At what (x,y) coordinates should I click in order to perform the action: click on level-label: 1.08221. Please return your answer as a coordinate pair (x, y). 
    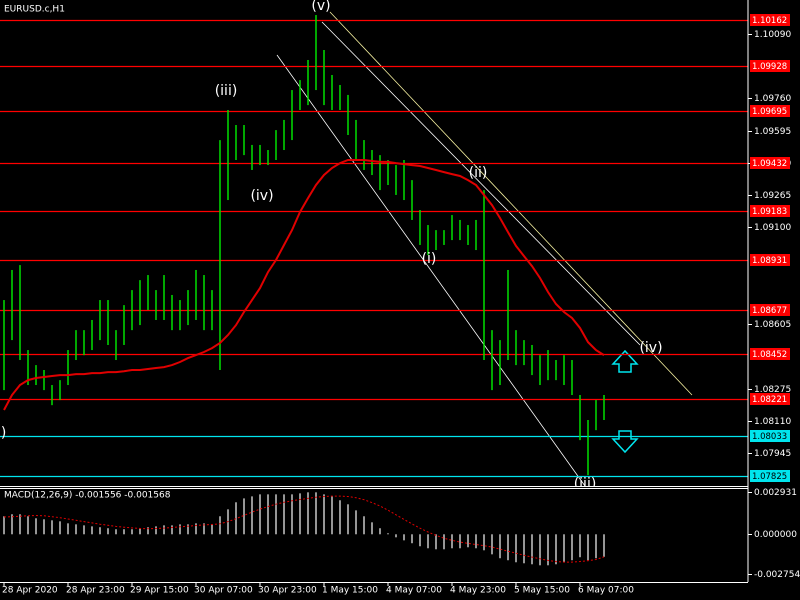
    Looking at the image, I should click on (769, 400).